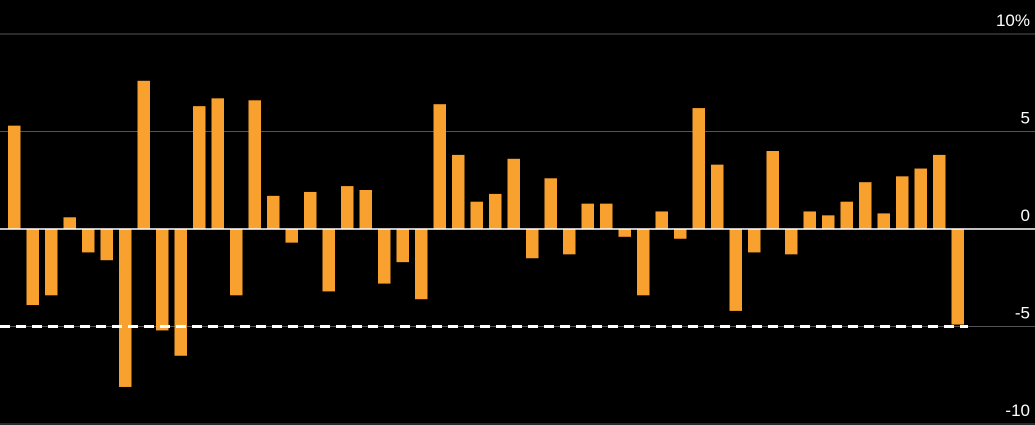  I want to click on y-tick-label: 10%, so click(1013, 20).